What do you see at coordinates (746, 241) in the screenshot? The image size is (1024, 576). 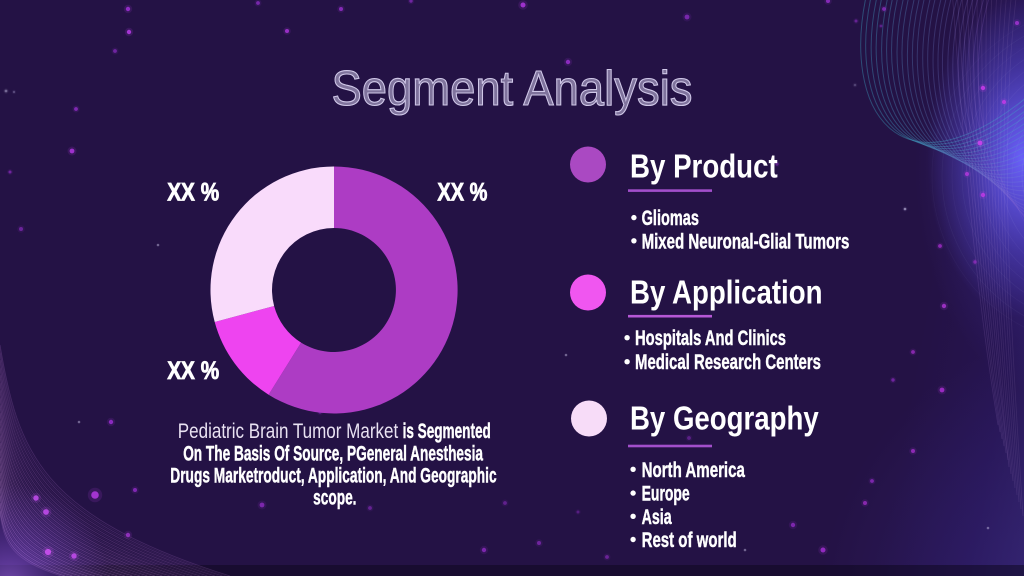 I see `svg-text: Mixed Neuronal-Glial Tumors` at bounding box center [746, 241].